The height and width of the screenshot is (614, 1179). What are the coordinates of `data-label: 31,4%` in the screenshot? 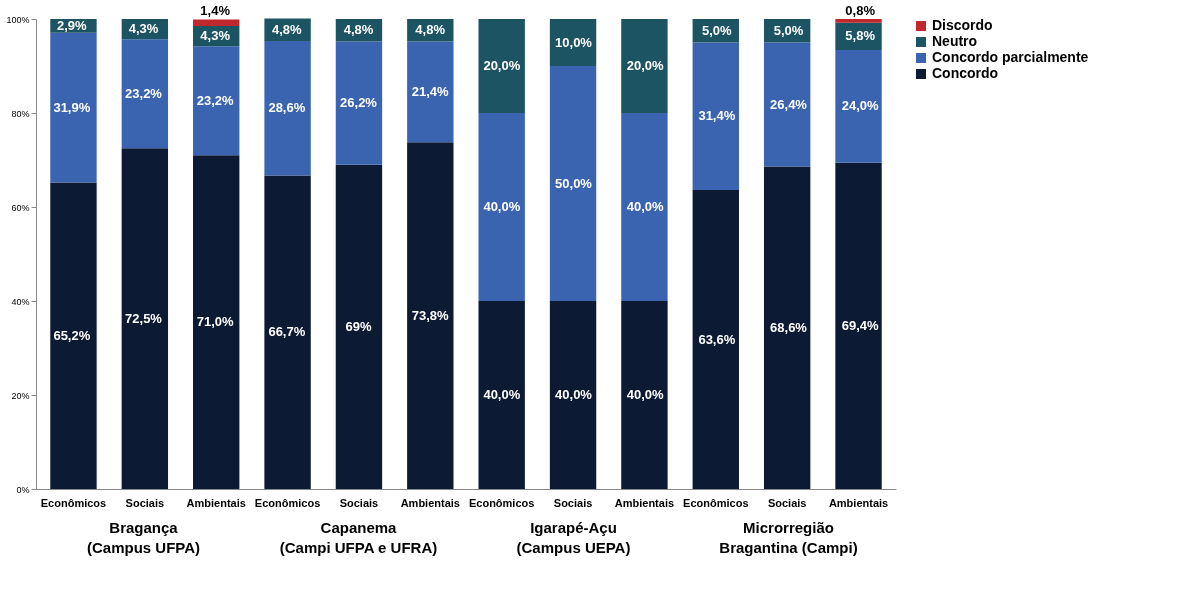 It's located at (717, 116).